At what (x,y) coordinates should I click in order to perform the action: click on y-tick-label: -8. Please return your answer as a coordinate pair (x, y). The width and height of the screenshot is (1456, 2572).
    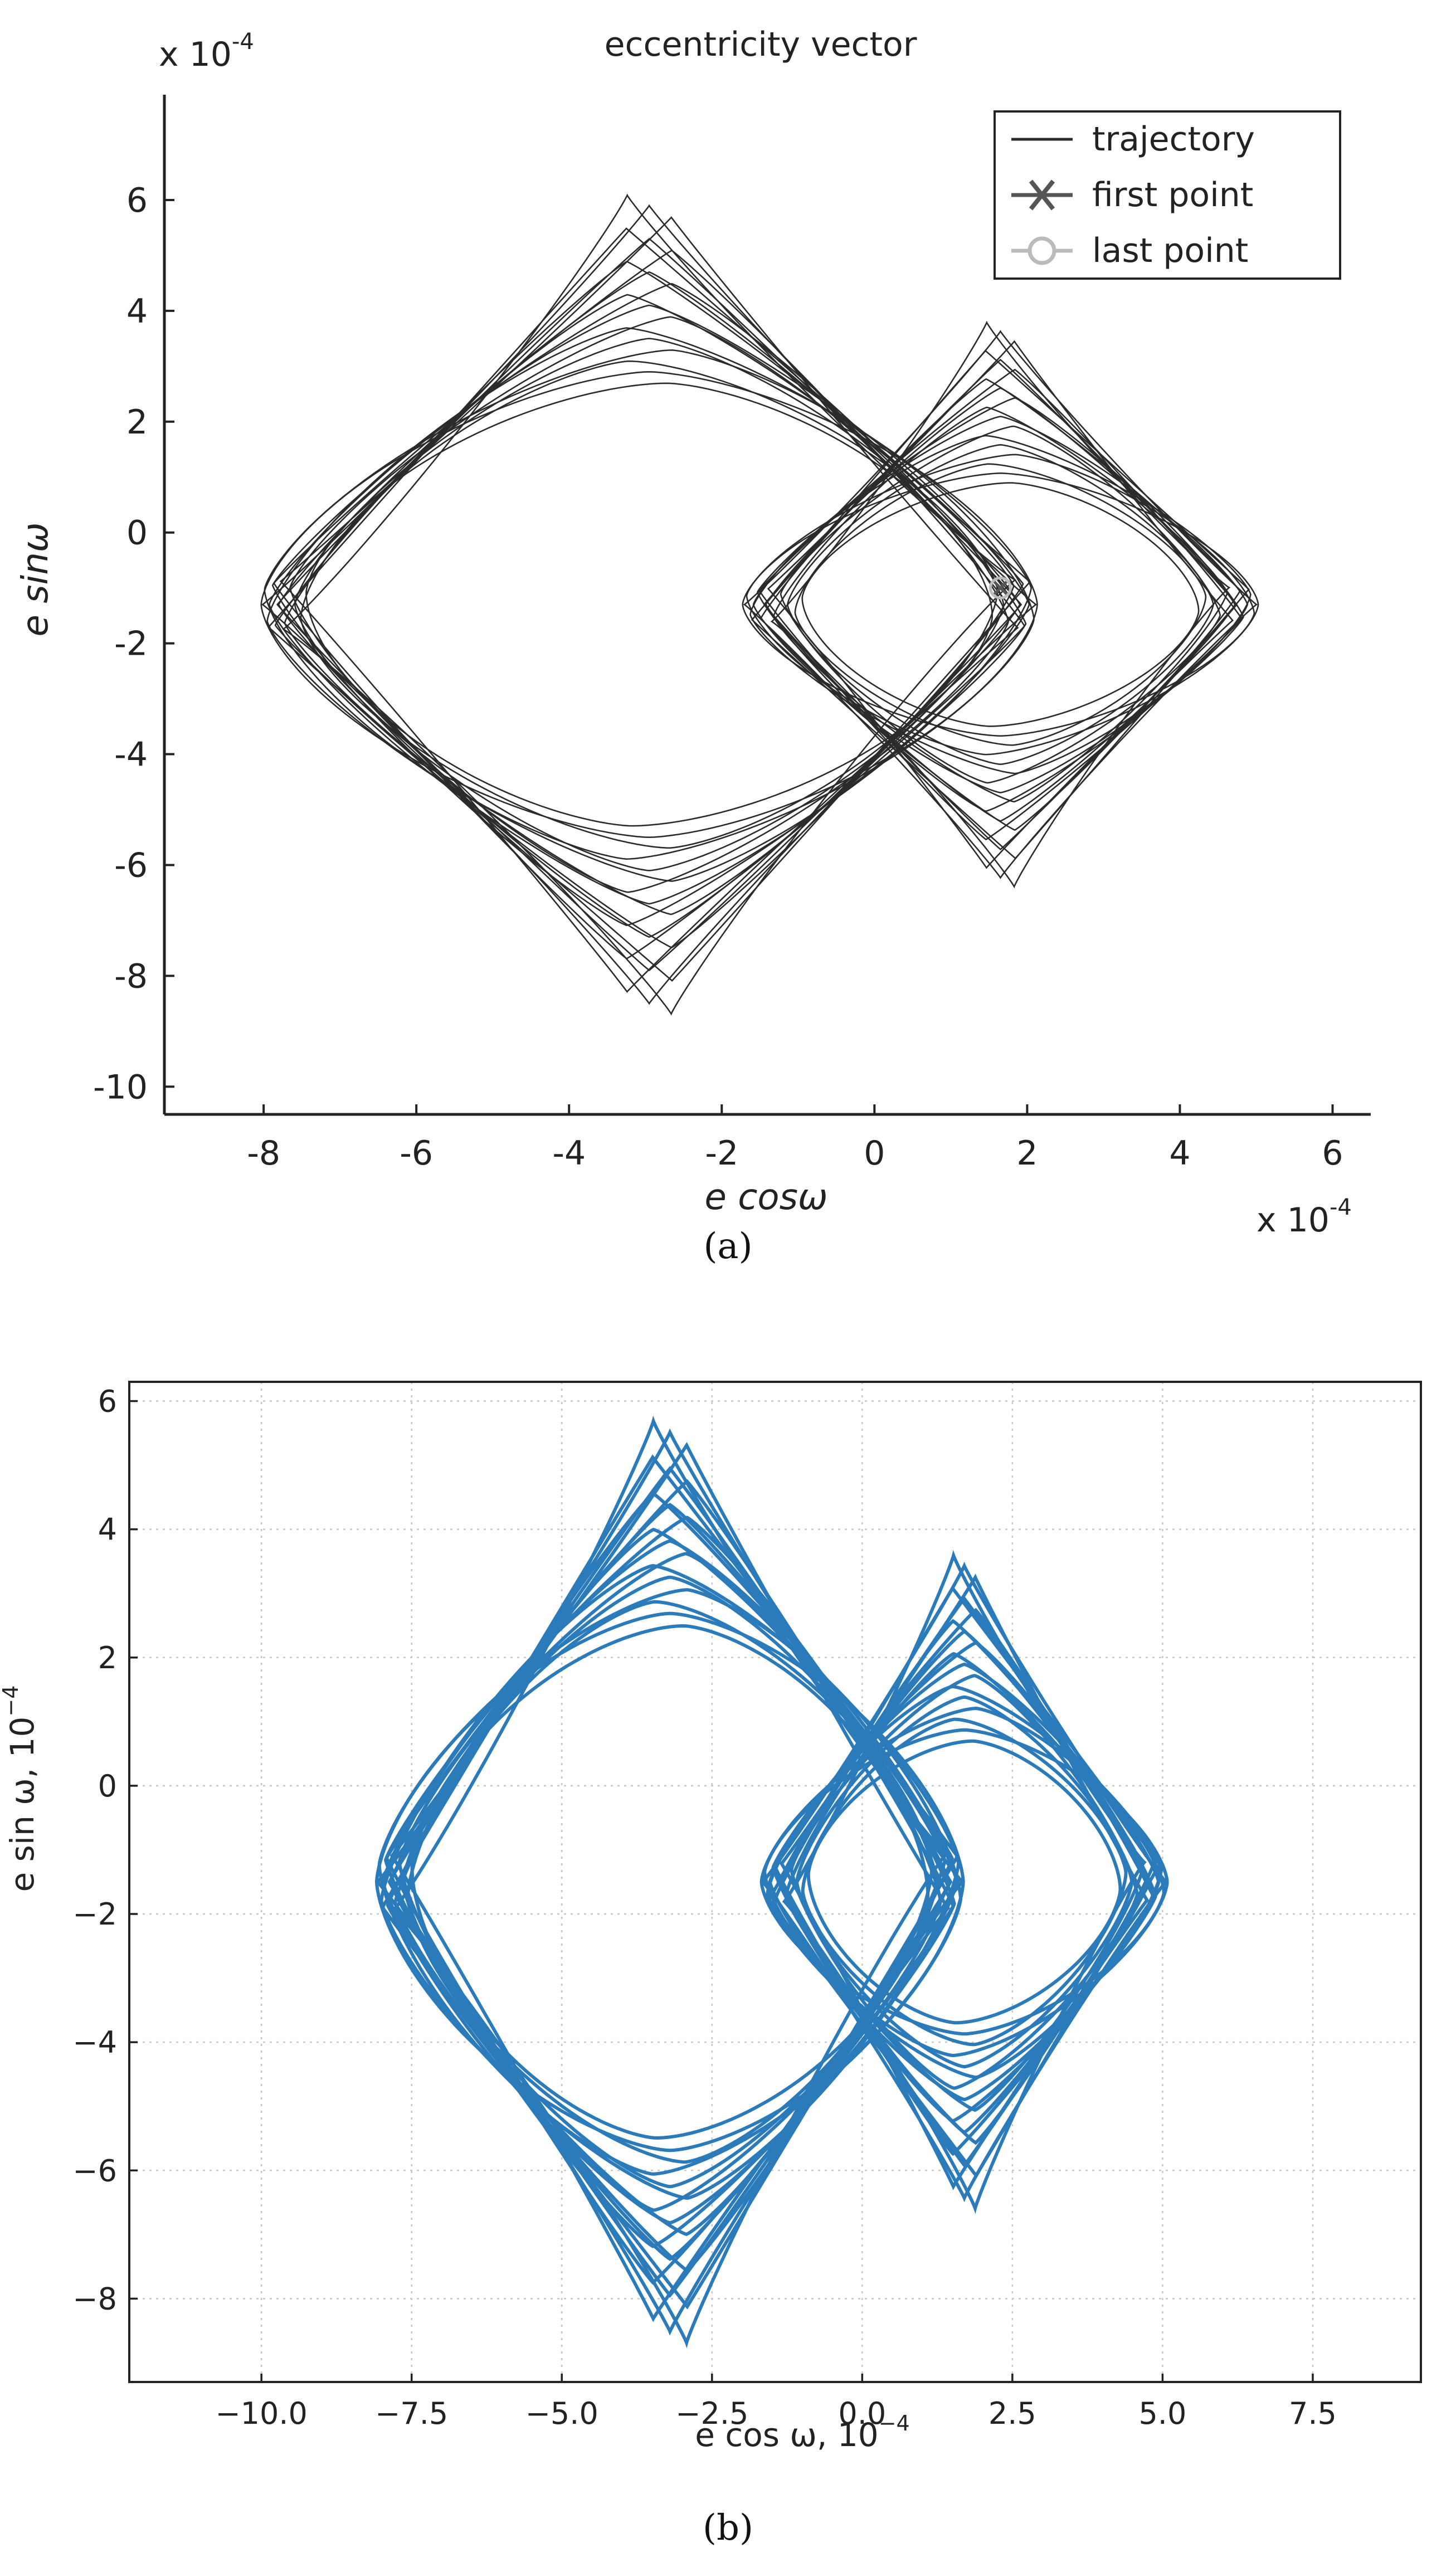
    Looking at the image, I should click on (131, 976).